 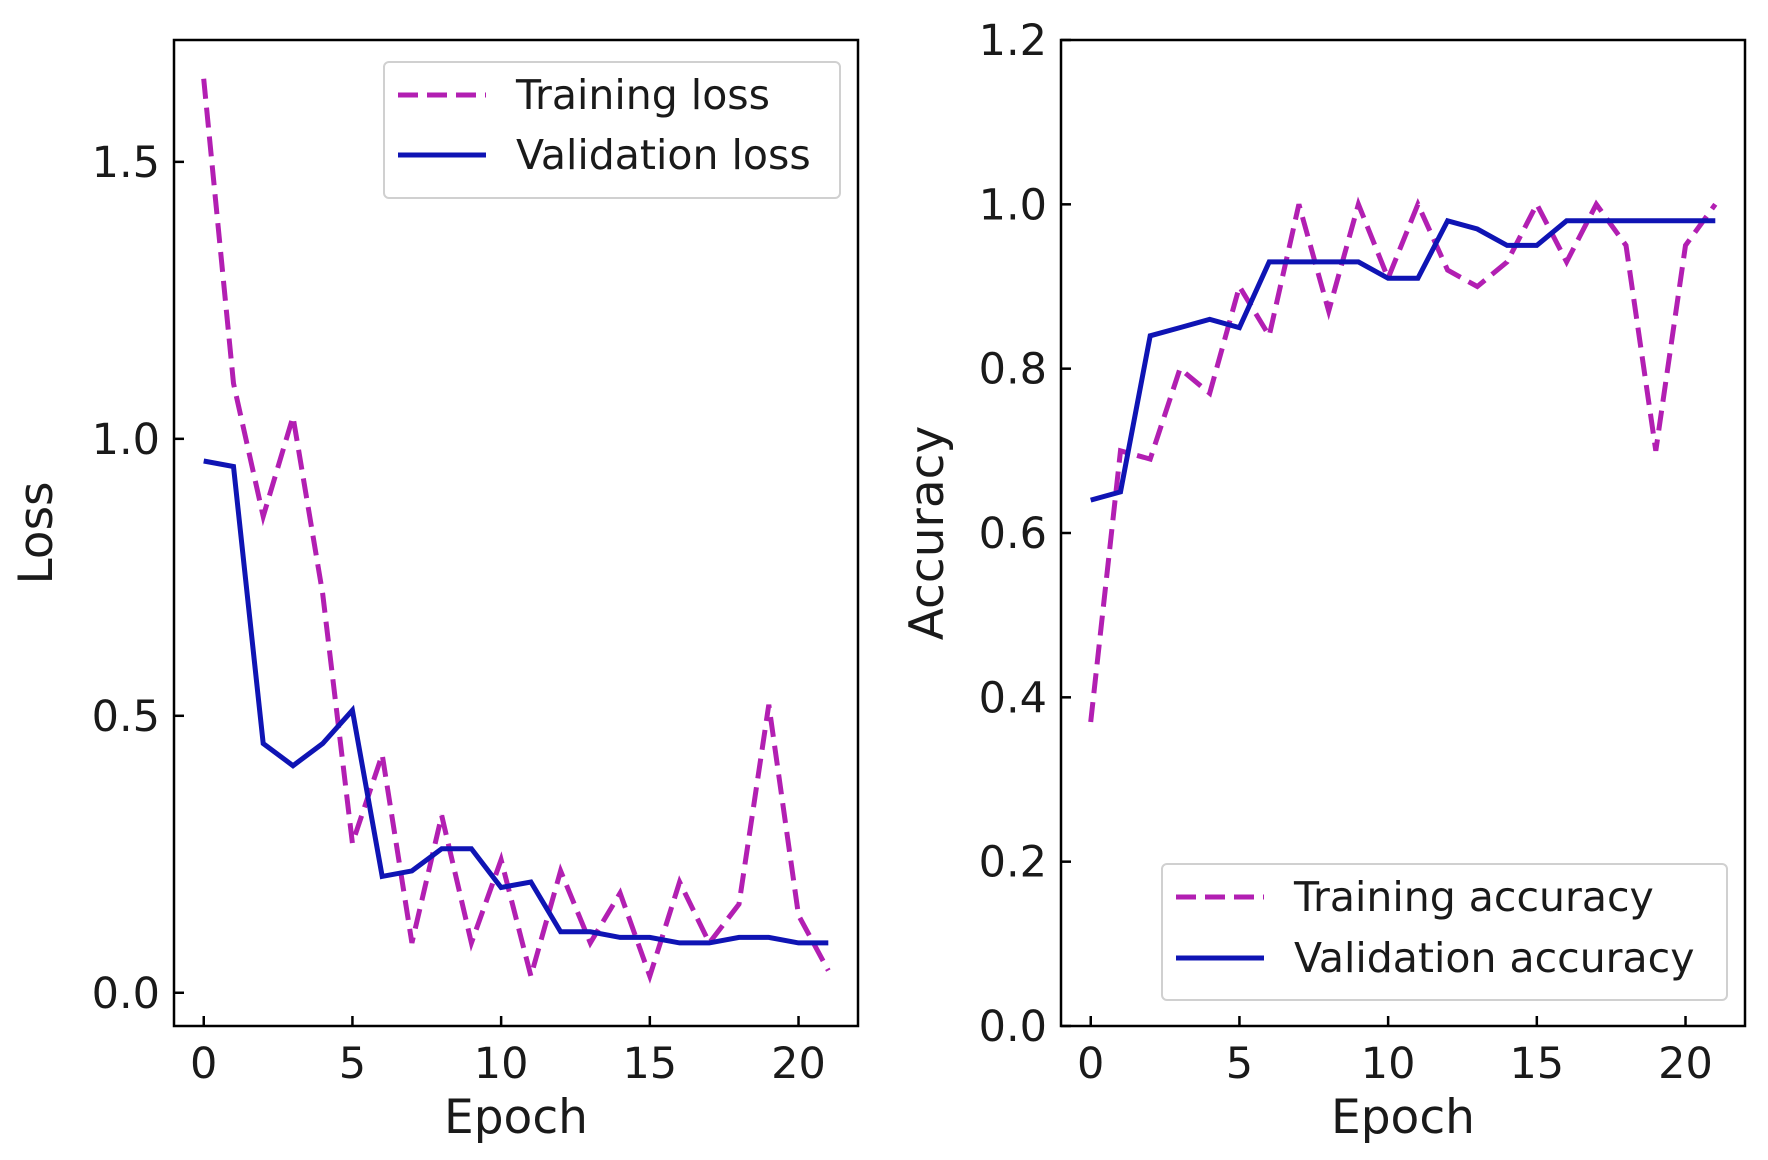 I want to click on loss-x-tick-label: 15, so click(x=649, y=1064).